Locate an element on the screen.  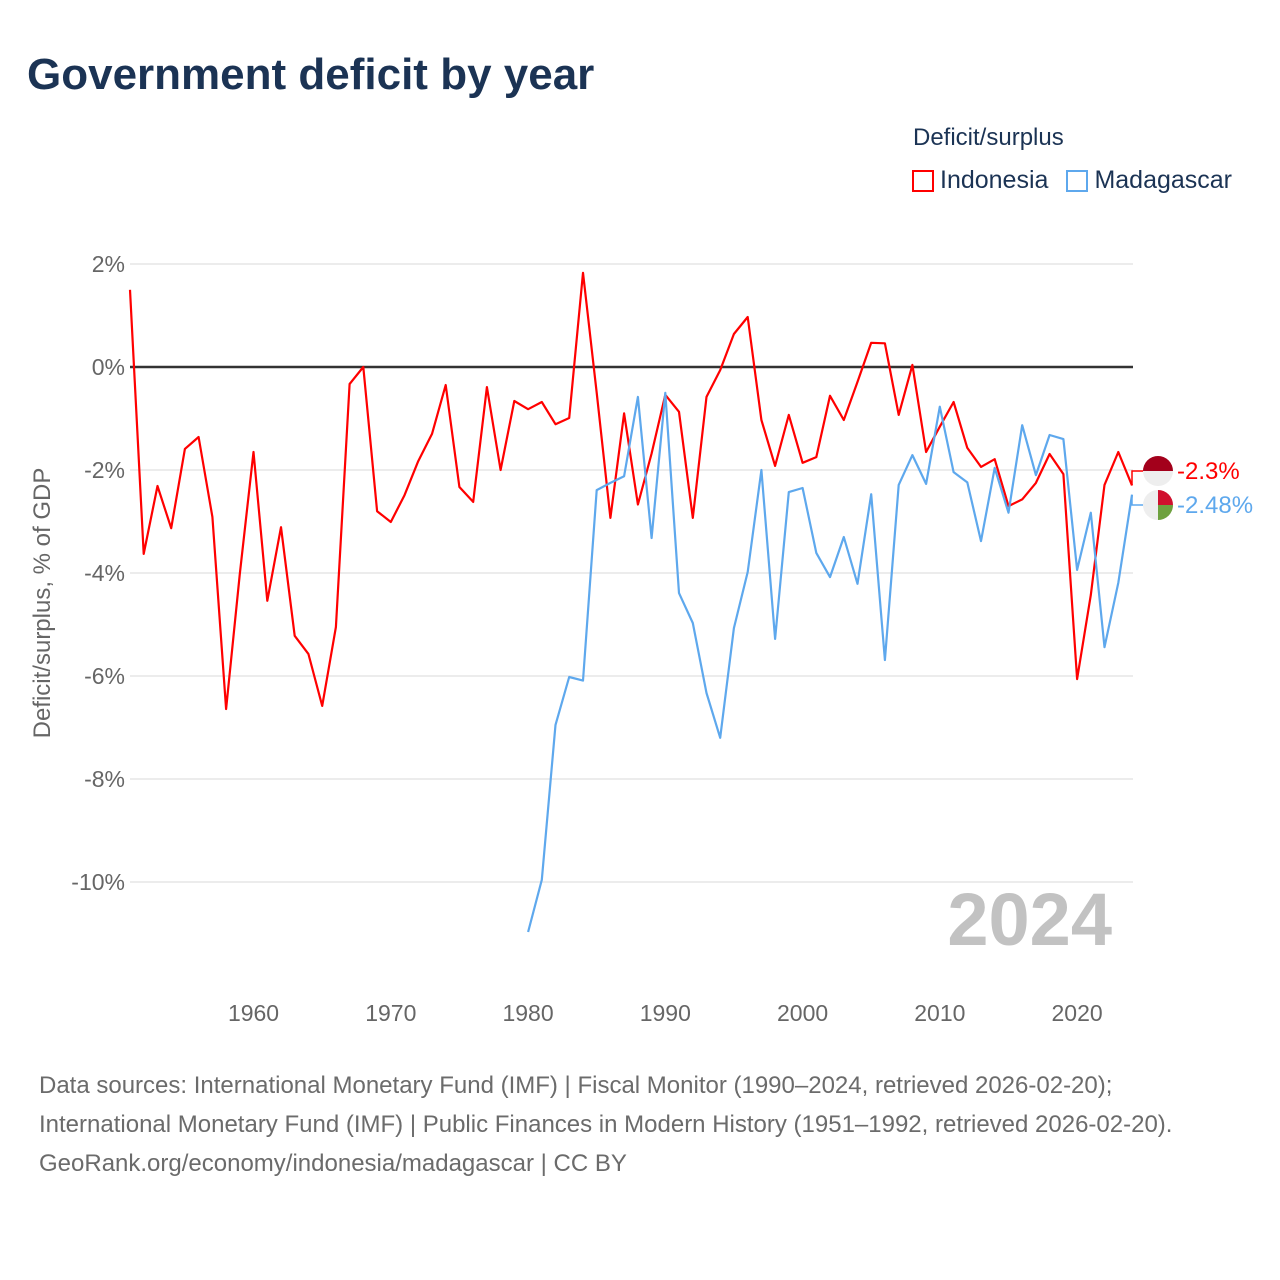
x-tick-label: 1960 is located at coordinates (253, 1013).